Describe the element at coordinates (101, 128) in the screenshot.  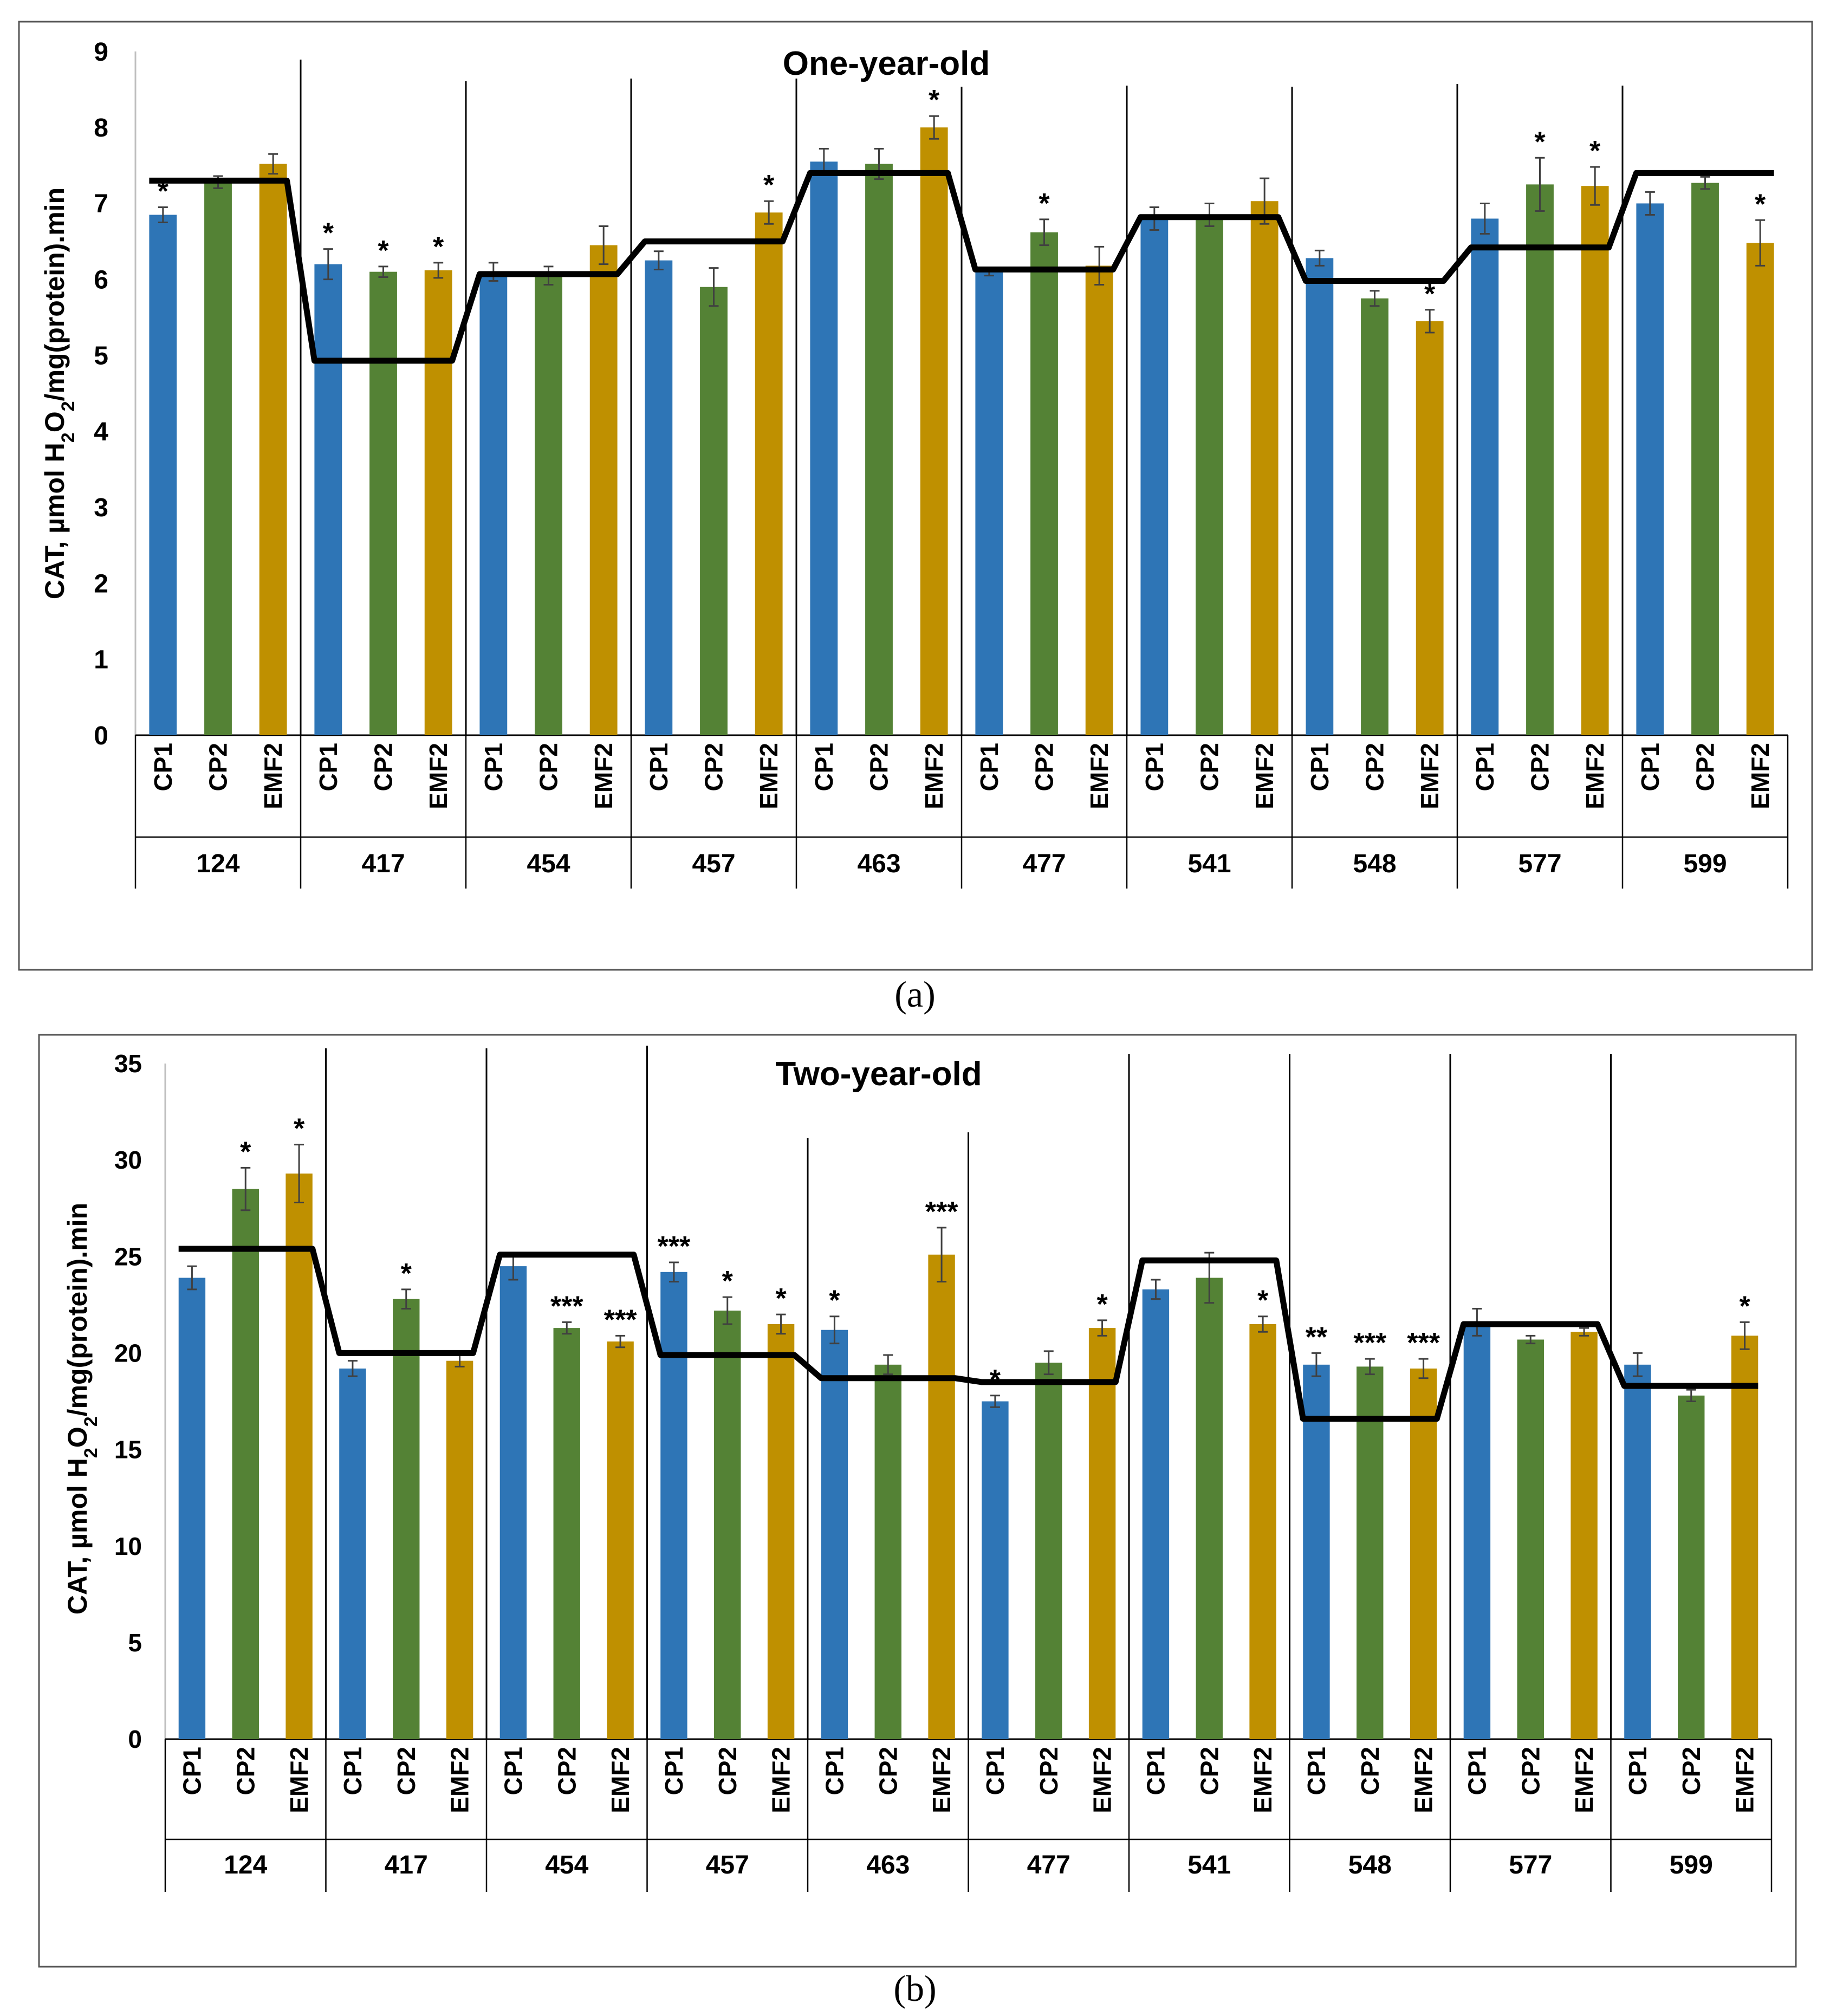
I see `y-tick-label: 8` at that location.